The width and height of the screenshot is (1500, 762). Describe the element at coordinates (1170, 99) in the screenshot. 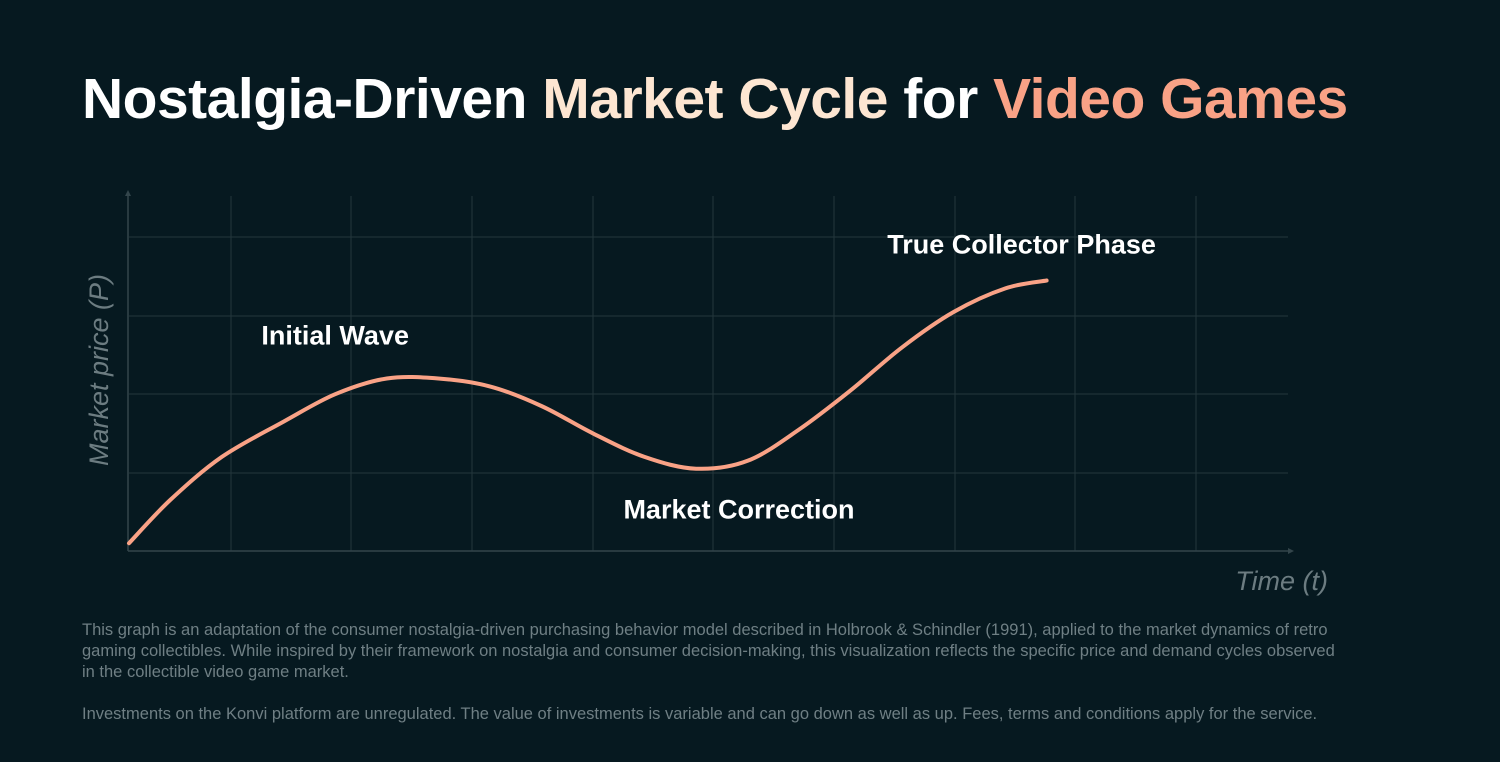

I see `title-part-3: Video Games` at that location.